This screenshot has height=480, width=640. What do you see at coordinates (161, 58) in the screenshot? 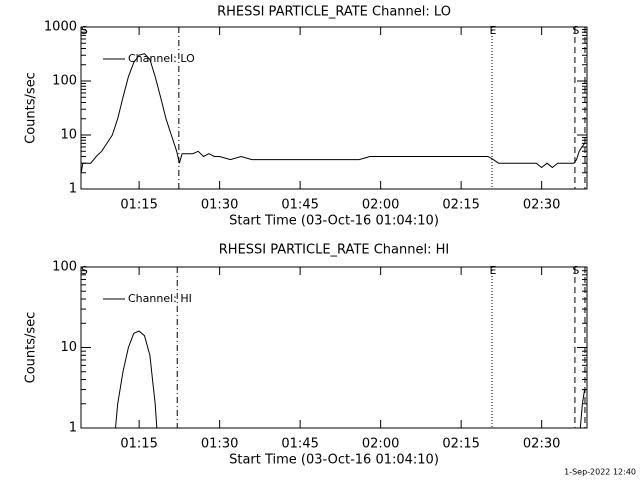
I see `legend-label: Channel: LO` at bounding box center [161, 58].